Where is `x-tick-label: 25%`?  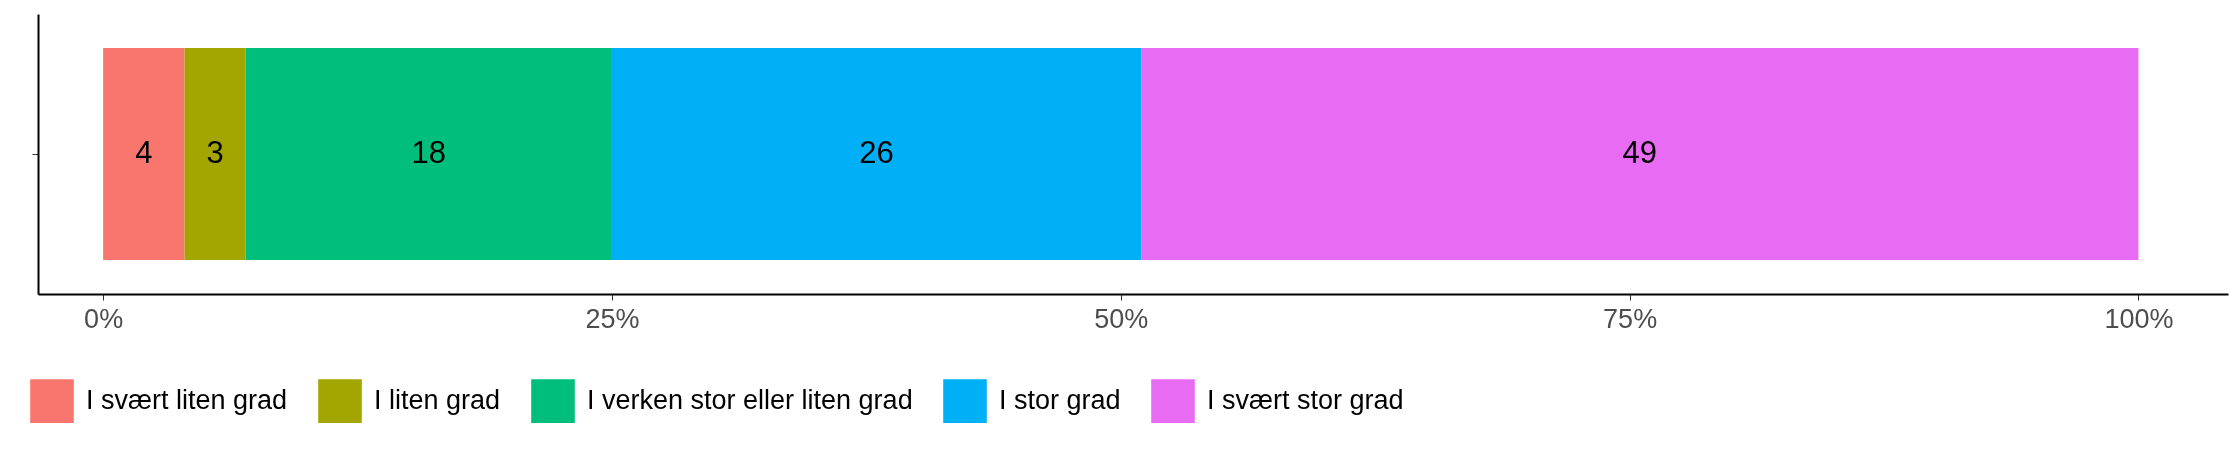
x-tick-label: 25% is located at coordinates (612, 318).